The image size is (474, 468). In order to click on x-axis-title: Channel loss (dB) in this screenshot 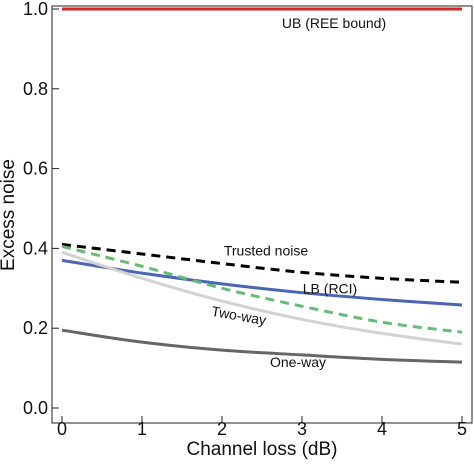, I will do `click(261, 449)`.